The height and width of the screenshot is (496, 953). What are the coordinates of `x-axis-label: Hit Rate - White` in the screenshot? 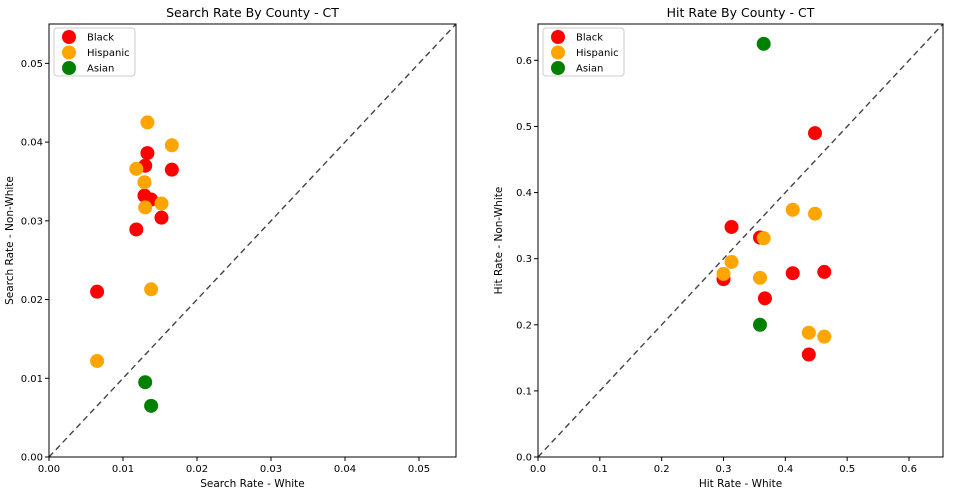 It's located at (740, 484).